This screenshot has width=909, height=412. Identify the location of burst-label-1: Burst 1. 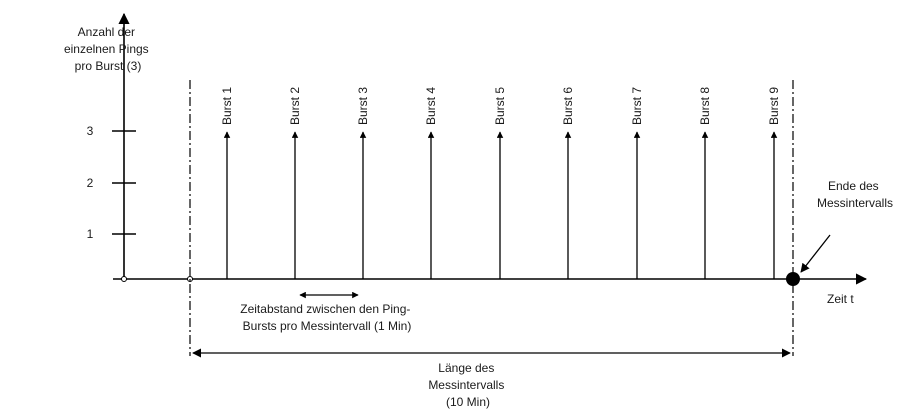
(227, 106).